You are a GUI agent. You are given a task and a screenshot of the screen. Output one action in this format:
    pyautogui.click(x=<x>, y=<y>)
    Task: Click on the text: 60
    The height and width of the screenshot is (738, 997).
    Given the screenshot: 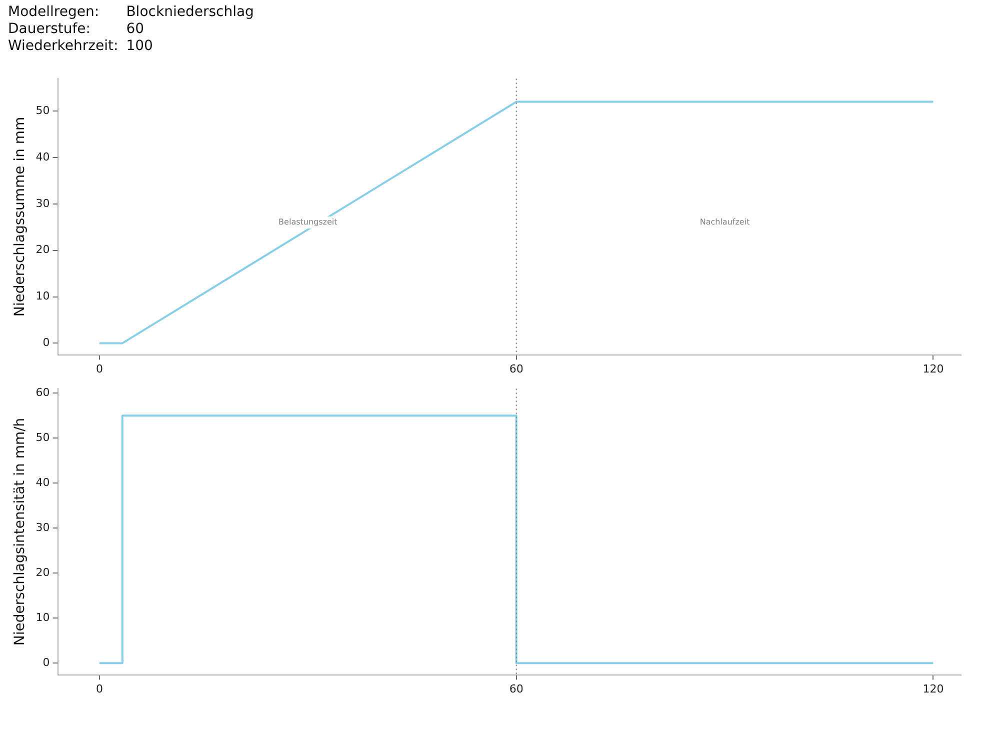 What is the action you would take?
    pyautogui.click(x=136, y=29)
    